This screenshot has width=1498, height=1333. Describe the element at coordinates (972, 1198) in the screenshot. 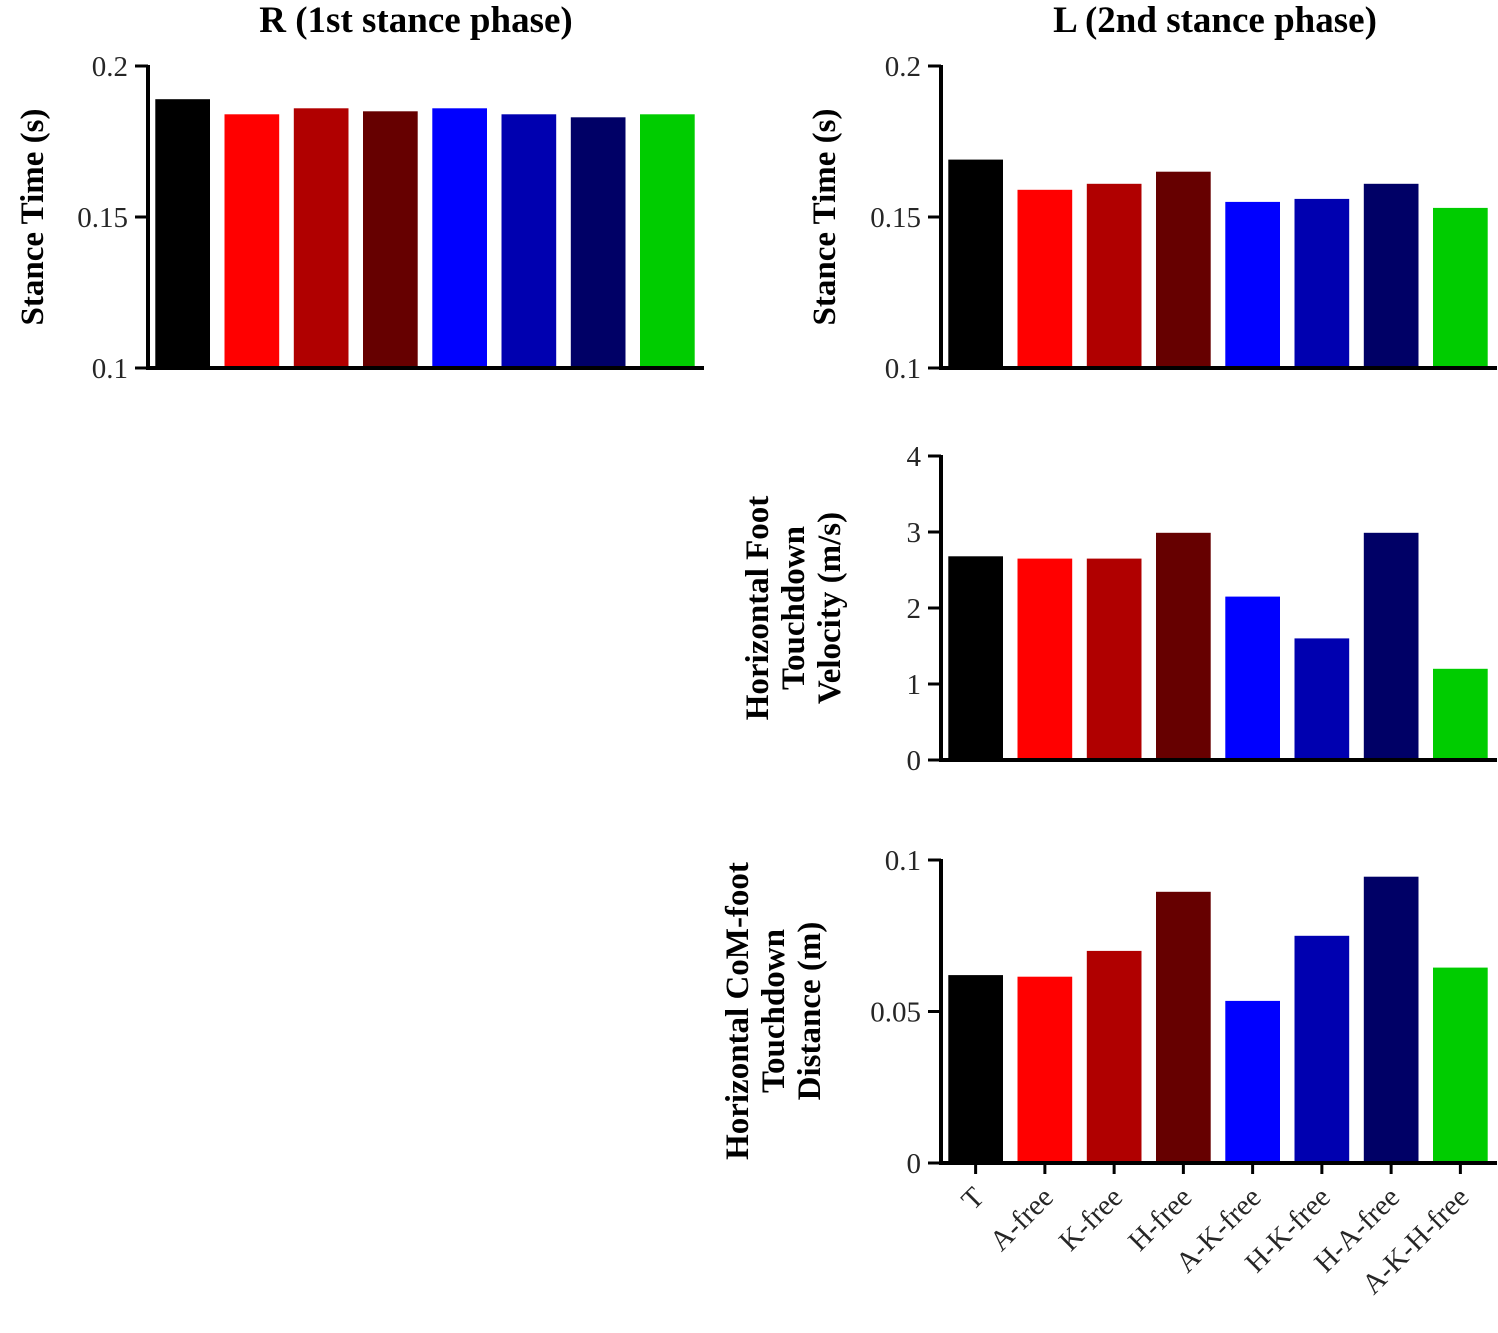

I see `x-tick-label: T` at that location.